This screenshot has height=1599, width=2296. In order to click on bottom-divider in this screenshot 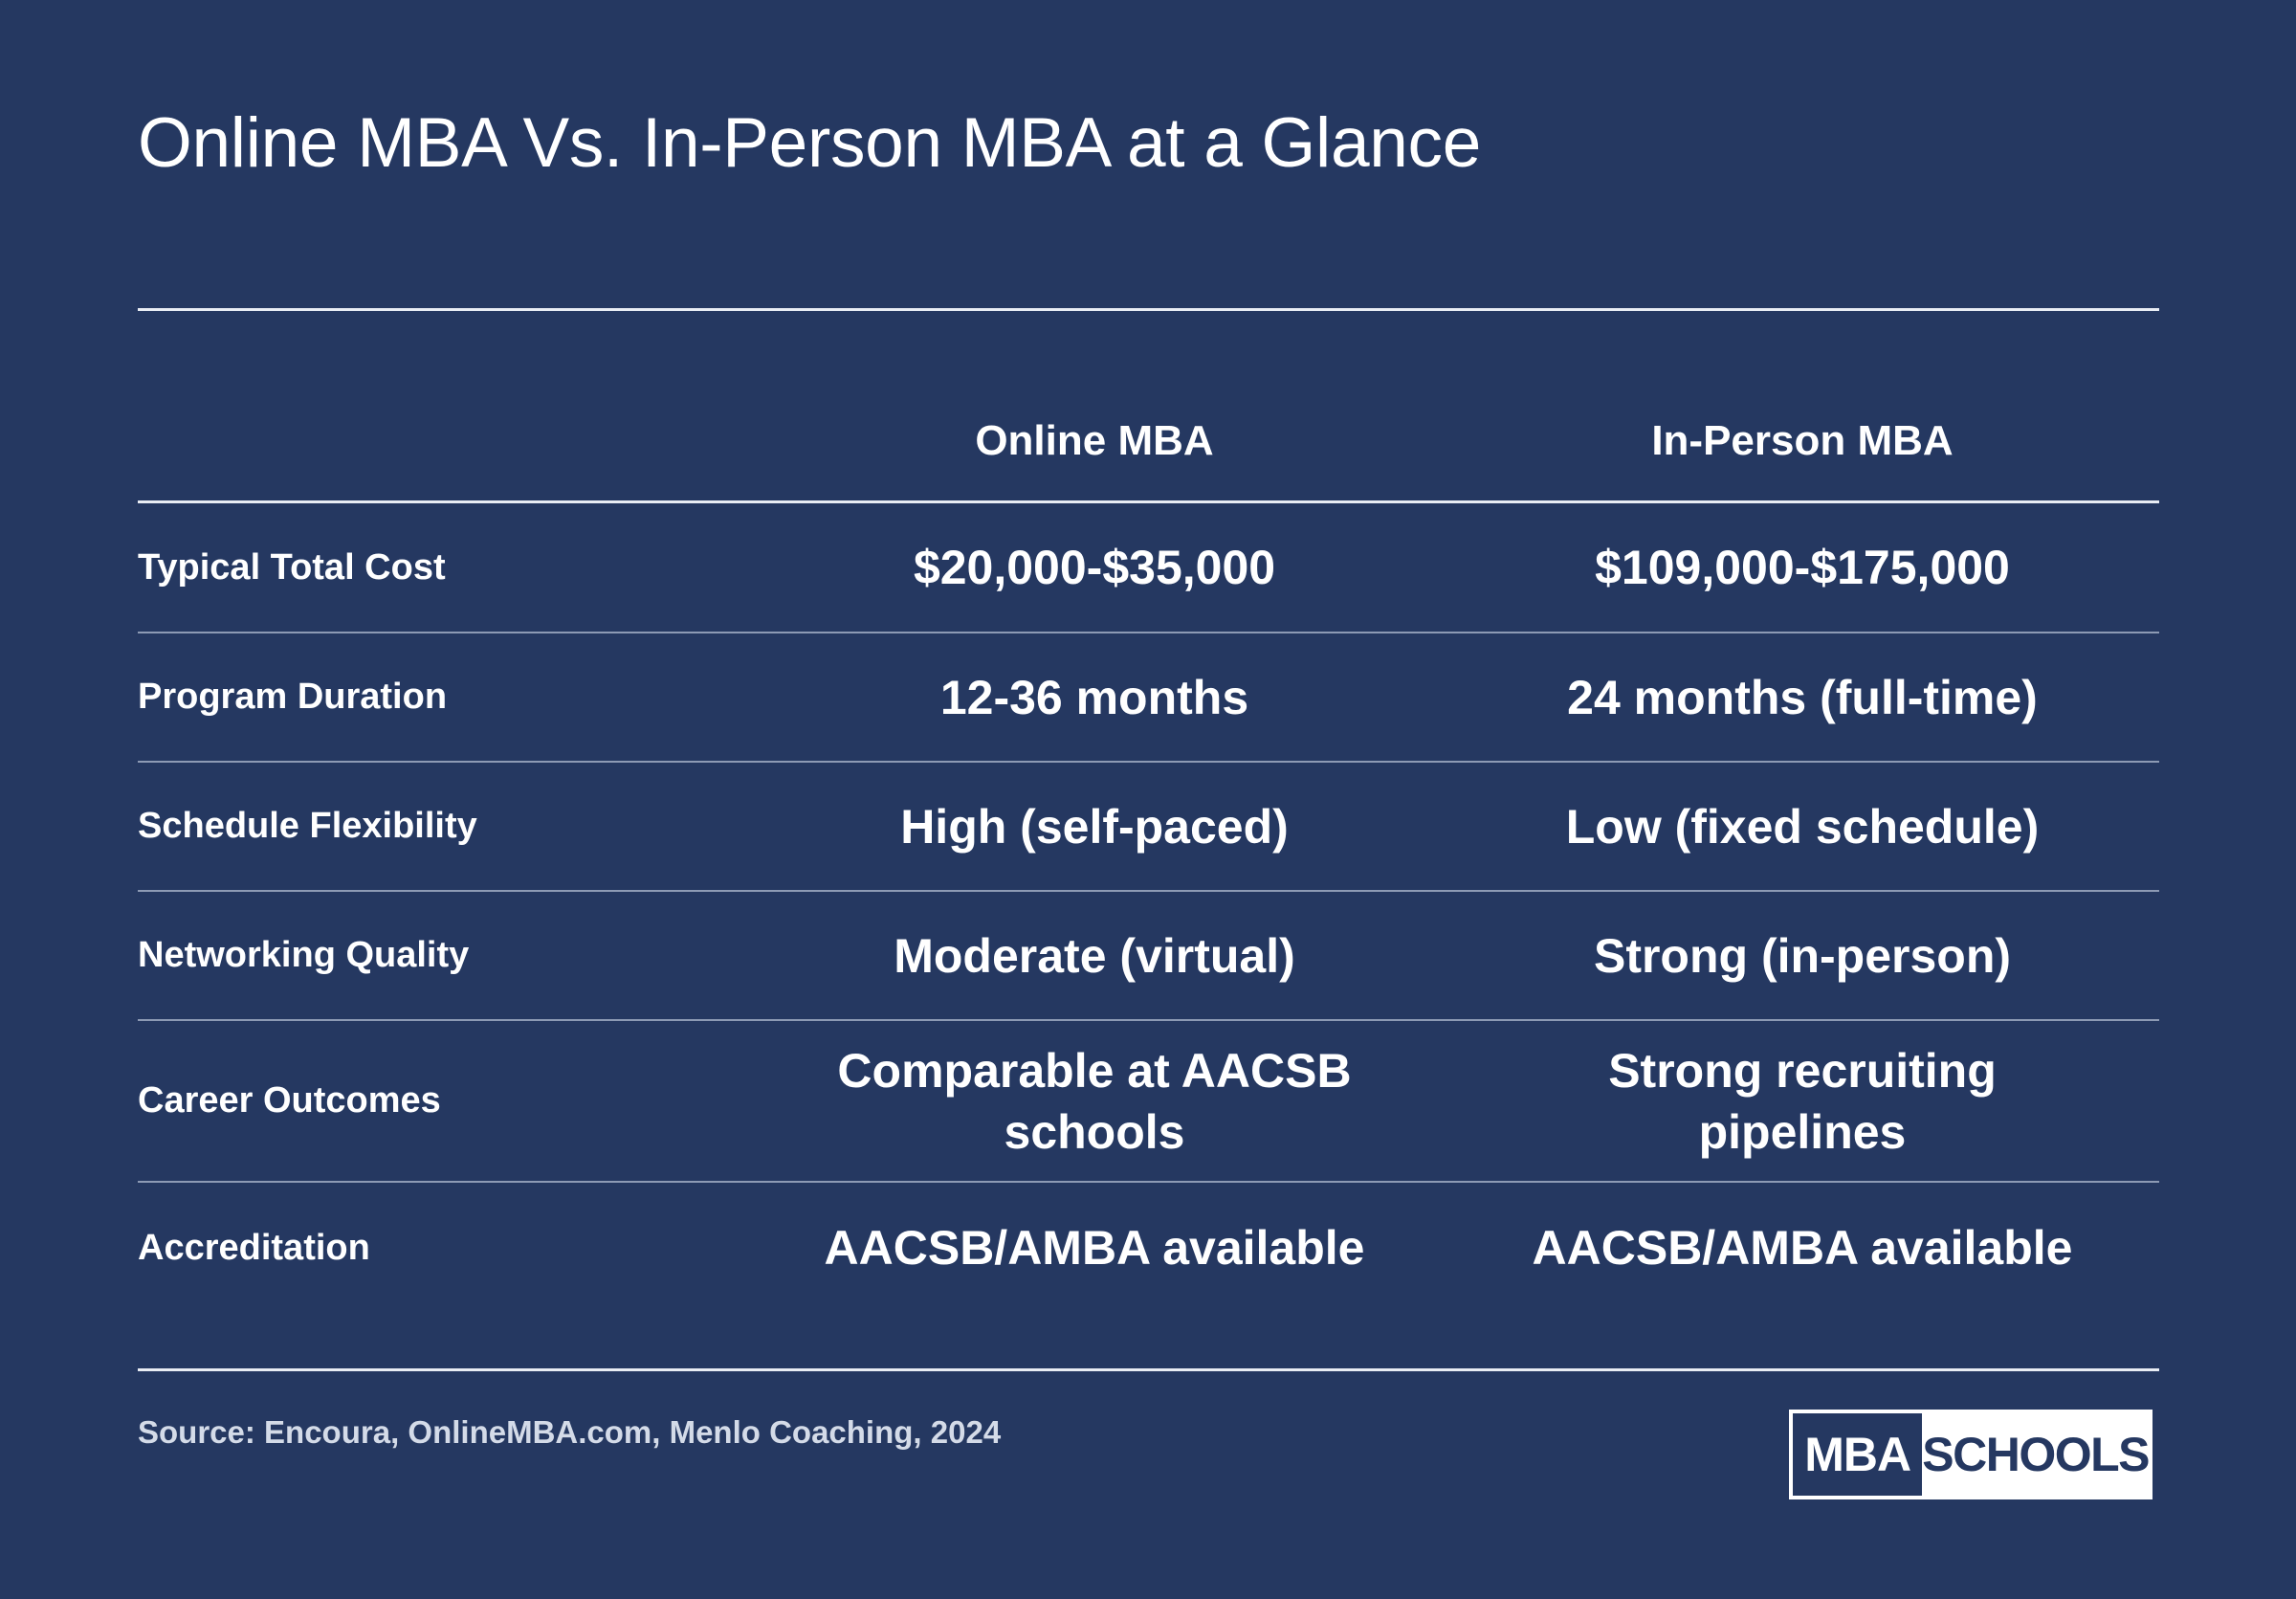, I will do `click(1149, 1369)`.